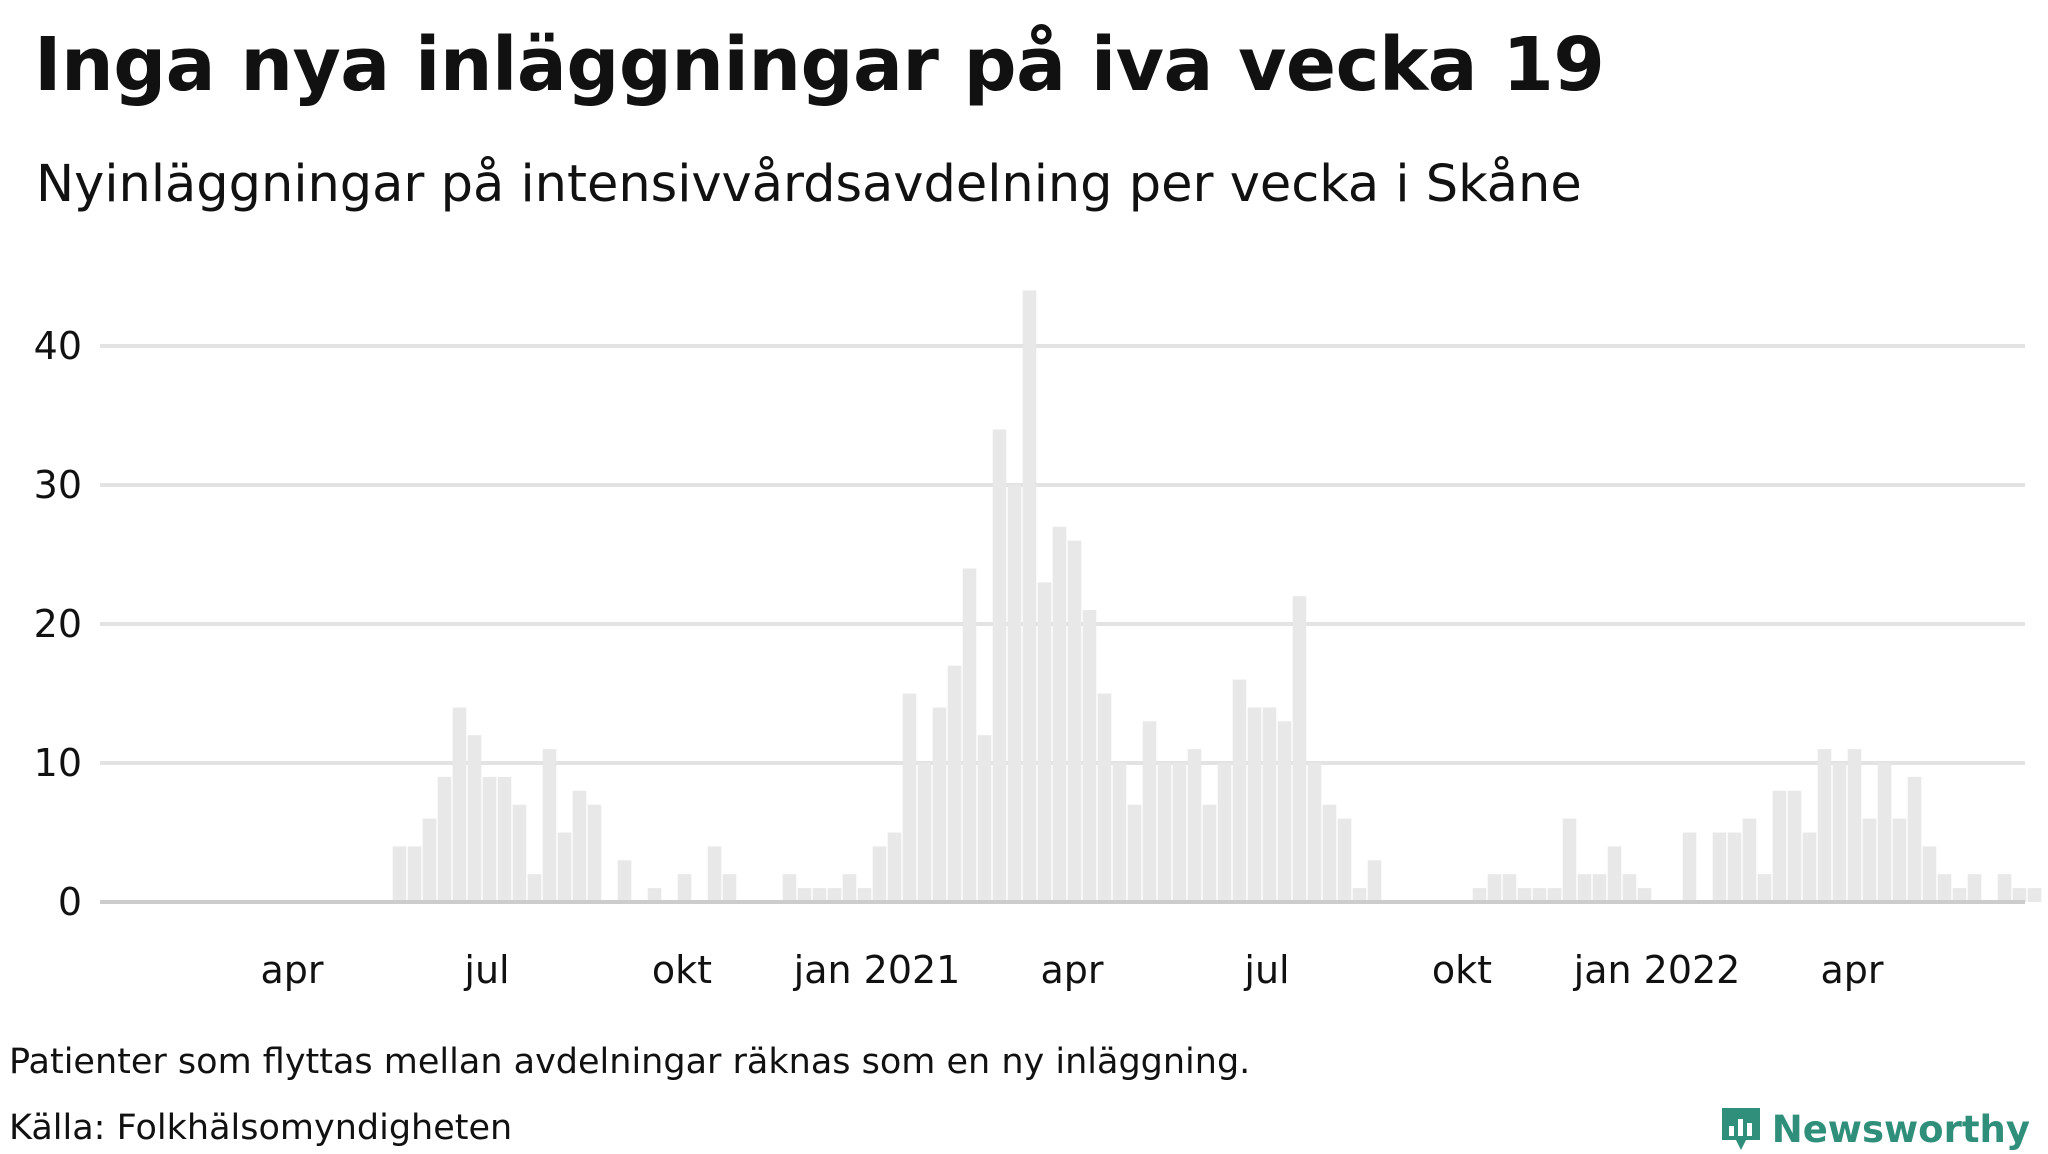  I want to click on y-axis-ticks: 0 10 20 30 40, so click(58, 624).